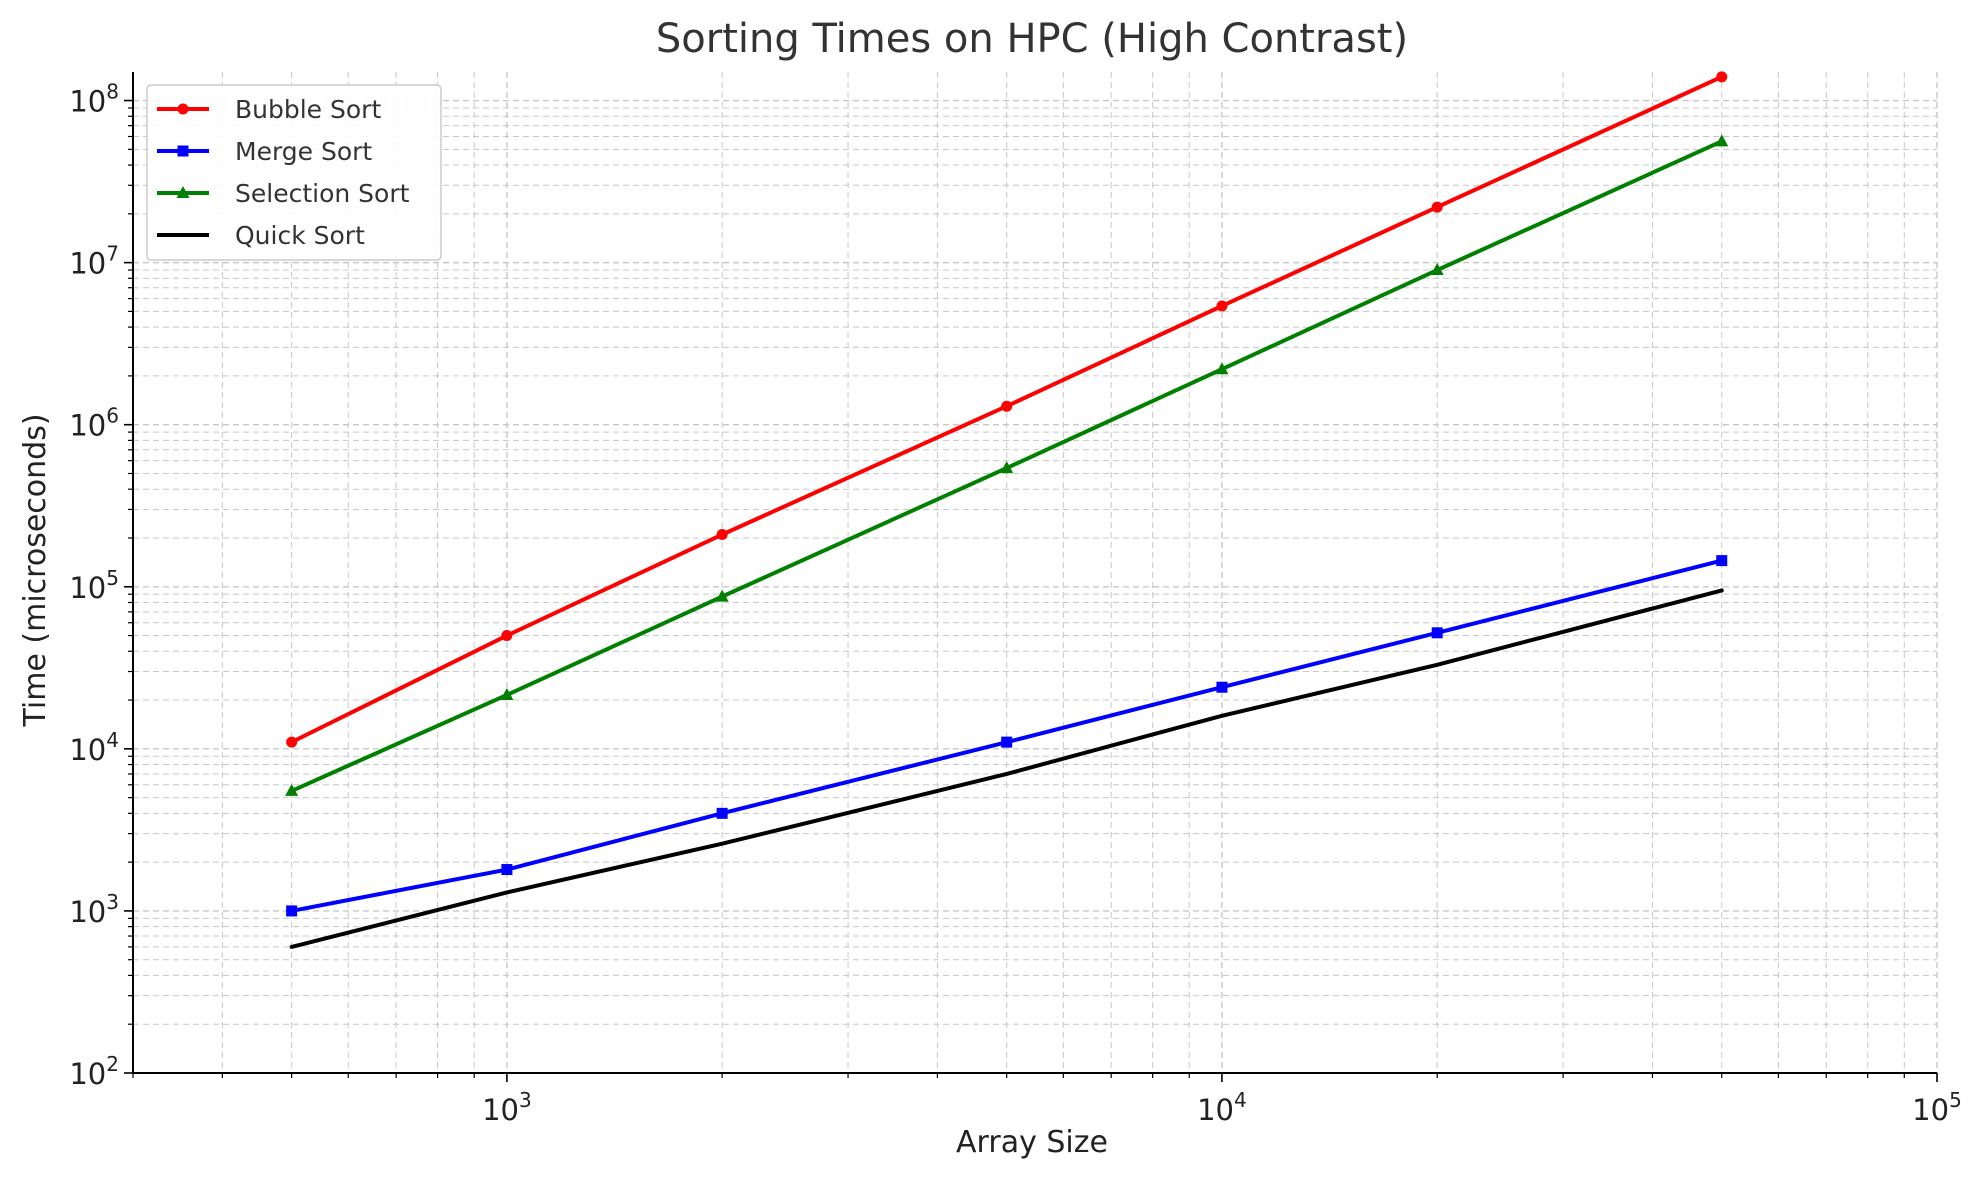  Describe the element at coordinates (308, 109) in the screenshot. I see `legend-label: Bubble Sort` at that location.